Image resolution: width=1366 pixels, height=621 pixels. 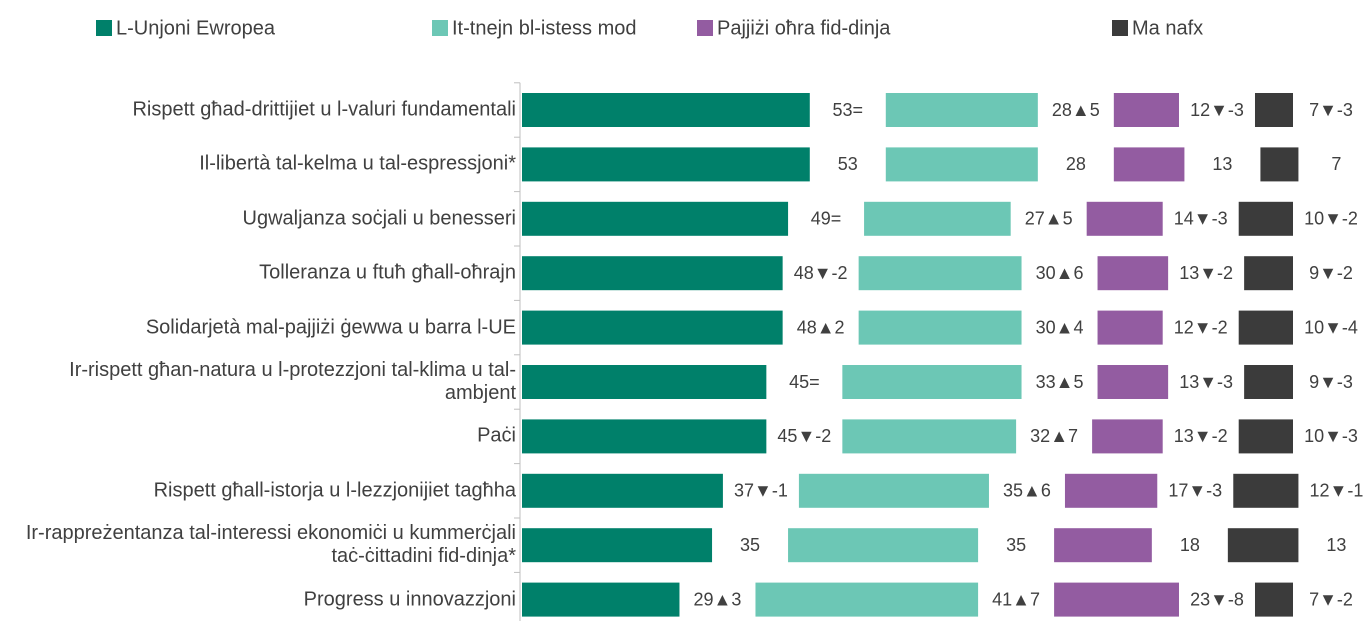 I want to click on category-label: Il-libertà tal-kelma u tal-espressjoni*, so click(x=357, y=163).